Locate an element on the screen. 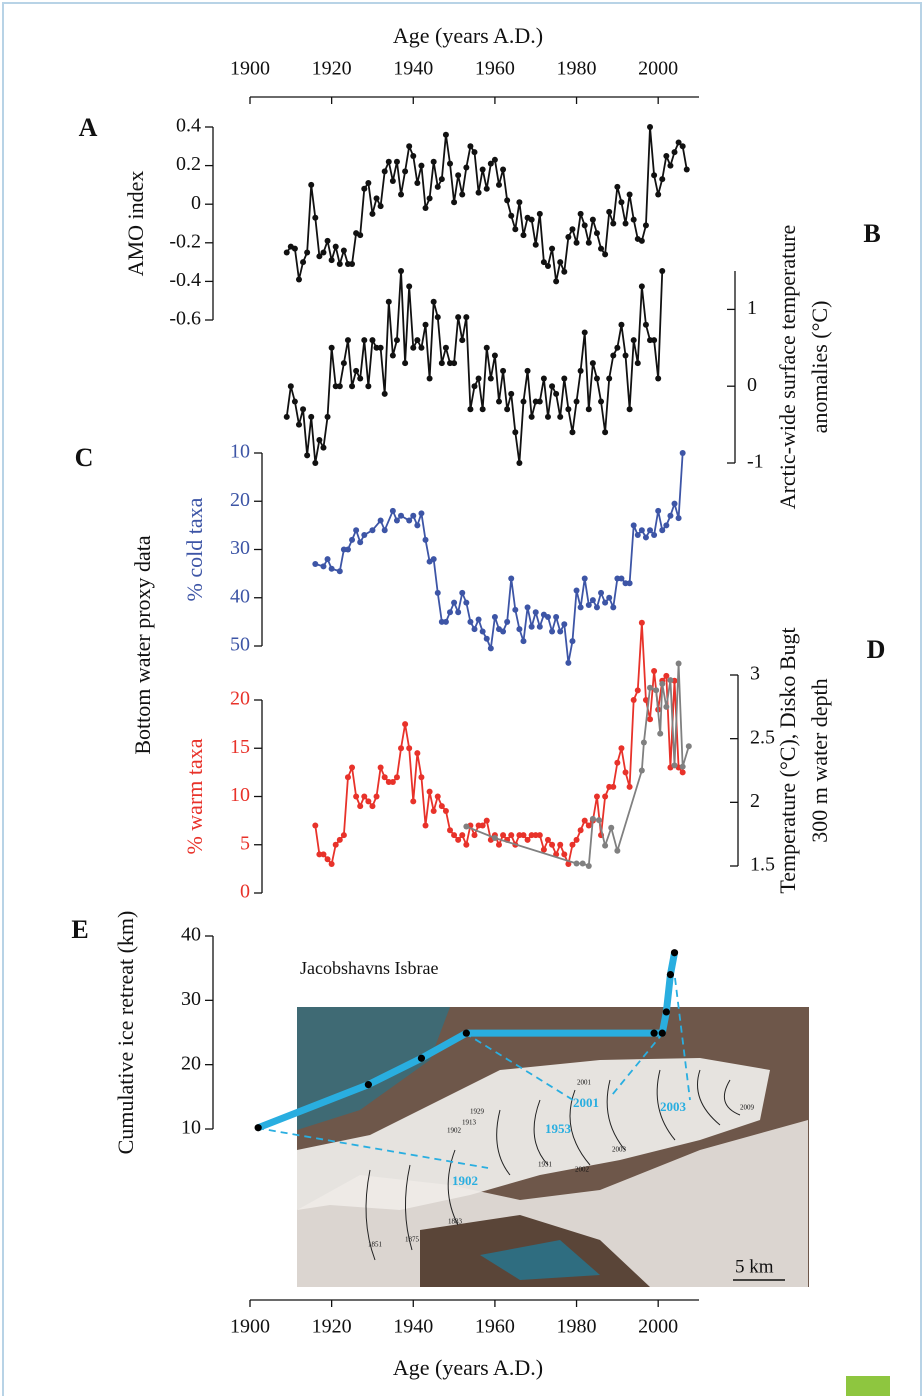  y-axis-title: anomalies (°C) is located at coordinates (819, 367).